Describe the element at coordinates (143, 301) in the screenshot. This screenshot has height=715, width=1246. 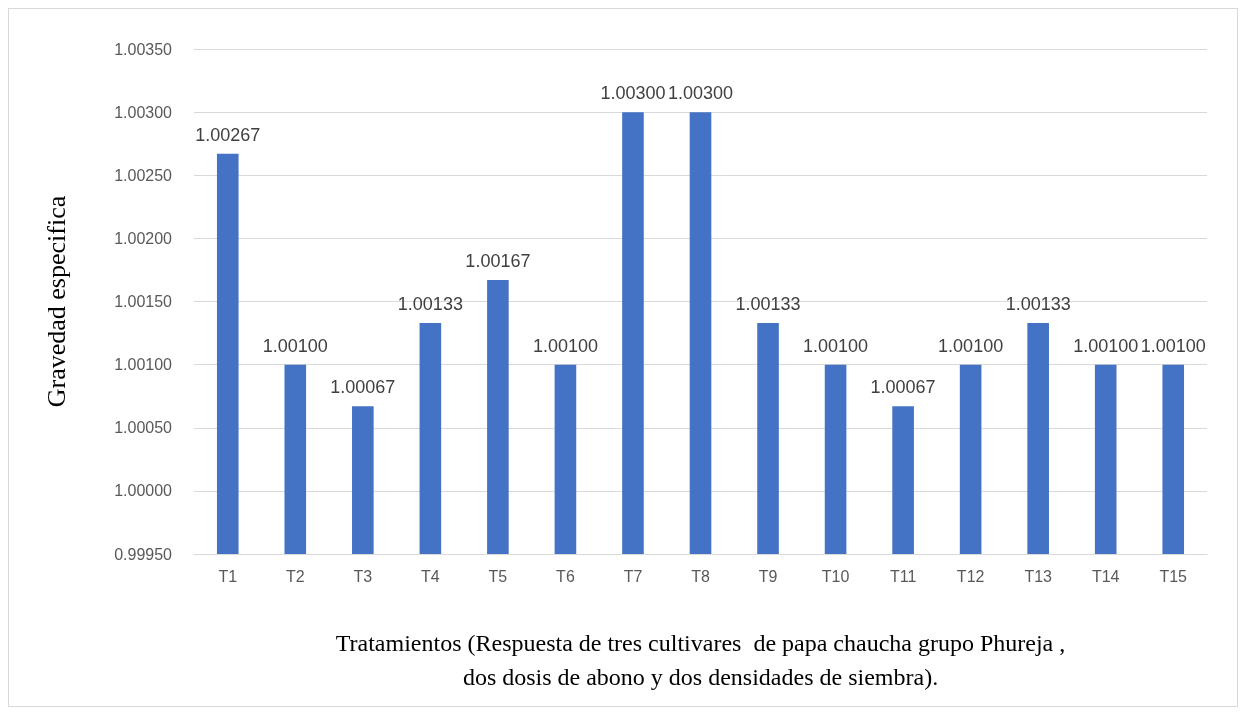
I see `y-tick-label: 1.00150` at that location.